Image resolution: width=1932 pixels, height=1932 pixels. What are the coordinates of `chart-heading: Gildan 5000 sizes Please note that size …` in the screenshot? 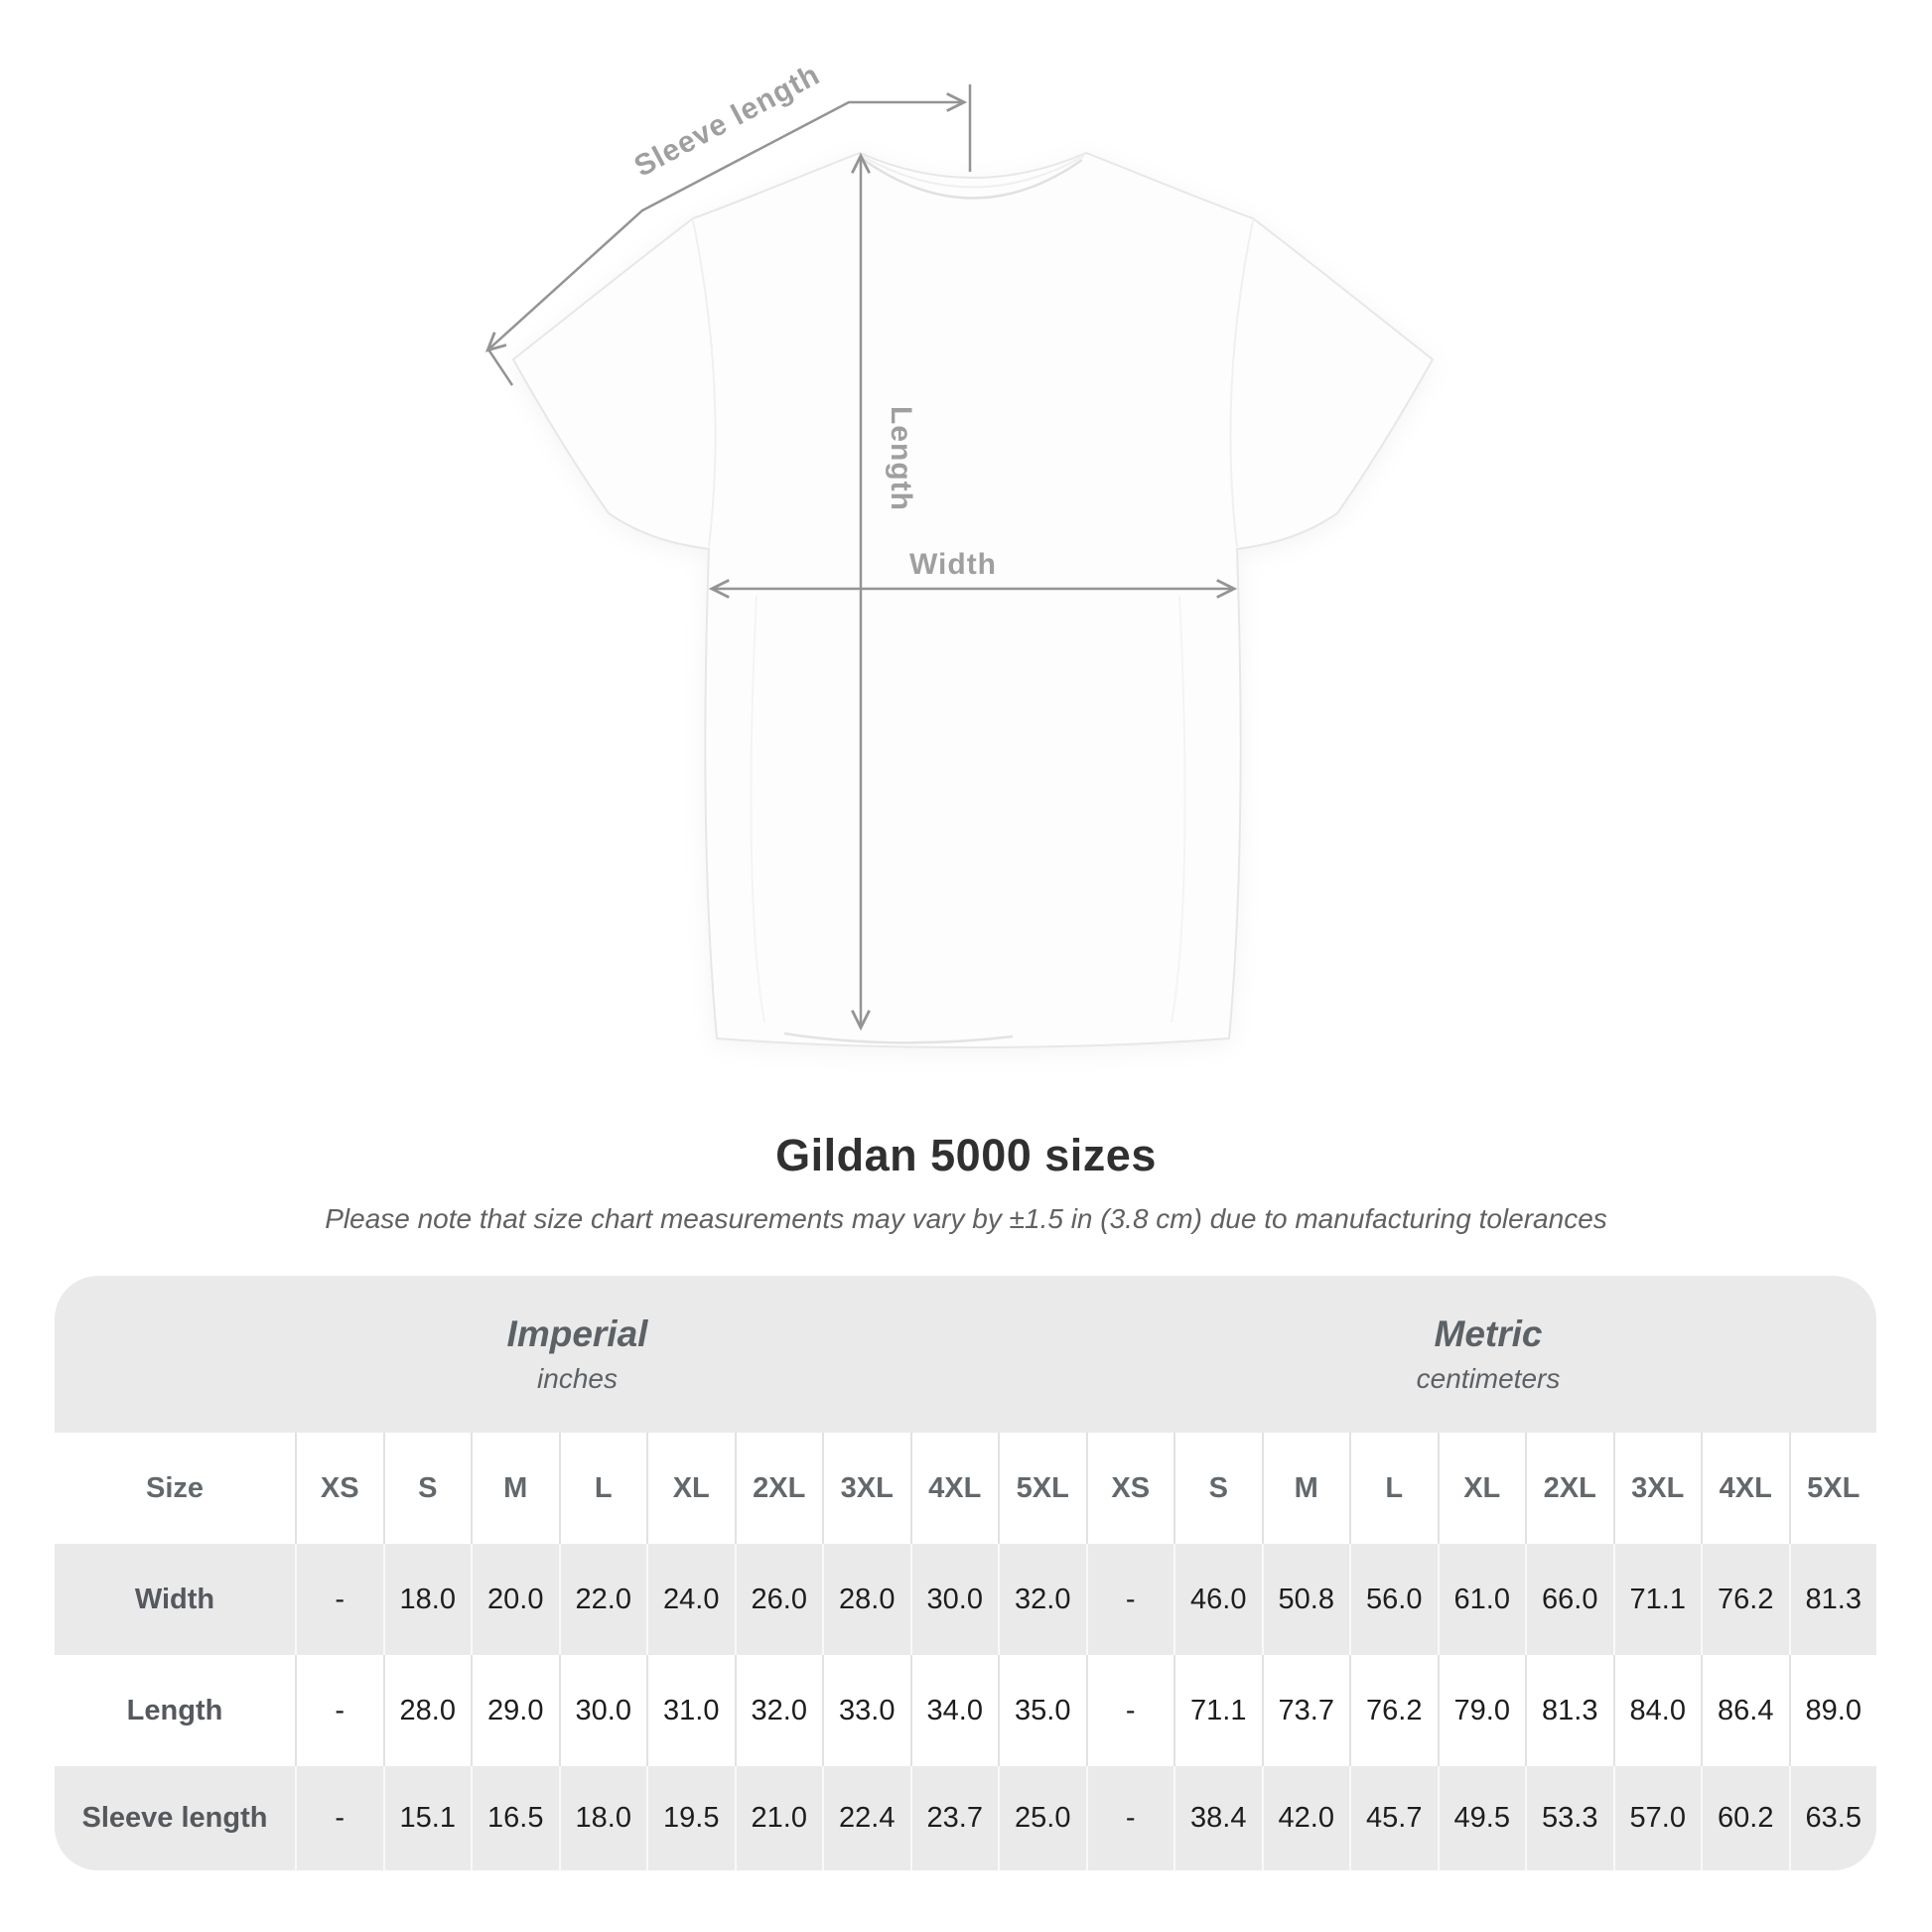 It's located at (966, 1183).